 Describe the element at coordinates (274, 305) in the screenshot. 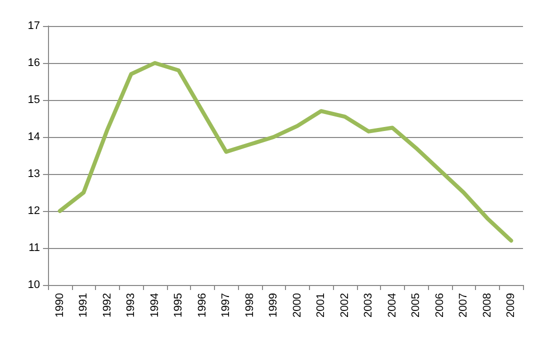

I see `x-tick-label: 1999` at that location.